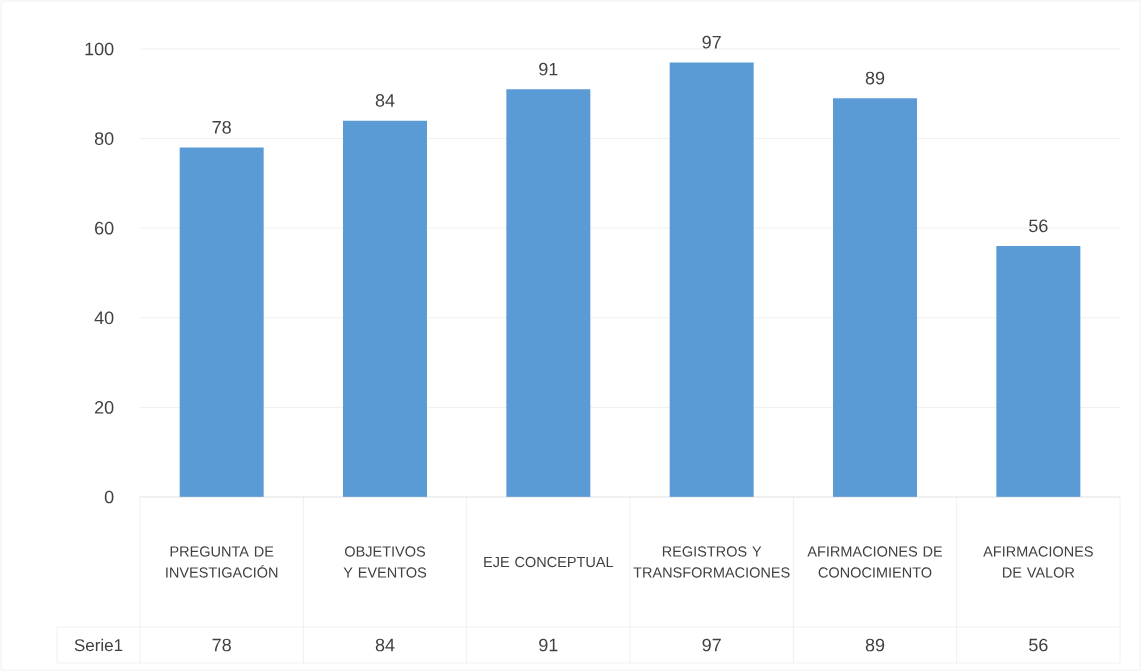 This screenshot has width=1141, height=671. What do you see at coordinates (104, 138) in the screenshot?
I see `y-tick-label: 80` at bounding box center [104, 138].